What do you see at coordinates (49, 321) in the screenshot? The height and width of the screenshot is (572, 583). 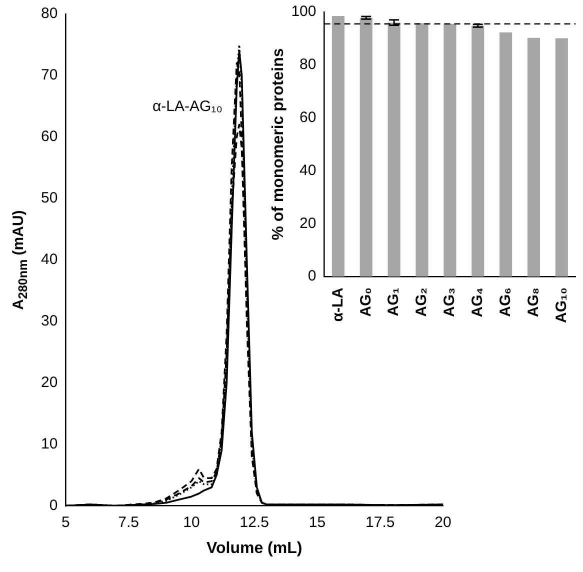 I see `y-tick-label: 30` at bounding box center [49, 321].